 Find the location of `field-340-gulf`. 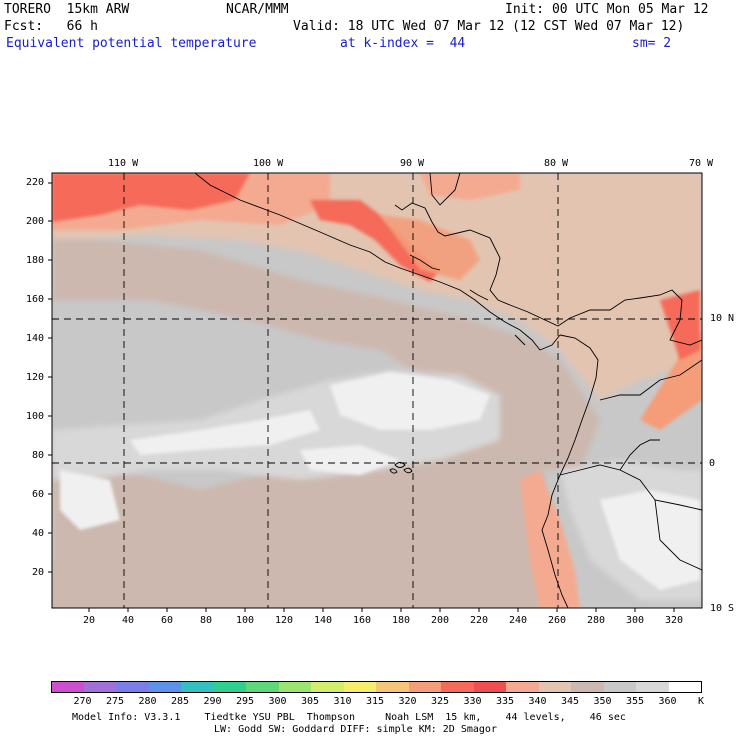

field-340-gulf is located at coordinates (470, 186).